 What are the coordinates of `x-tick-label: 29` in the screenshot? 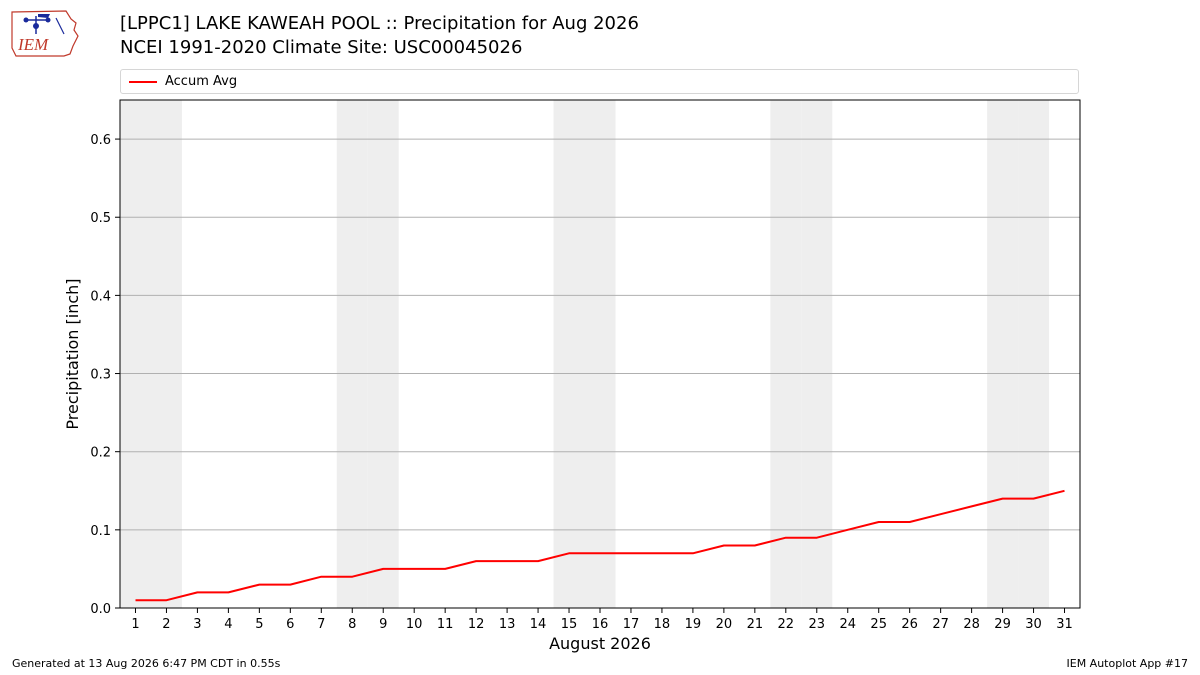 It's located at (1002, 624).